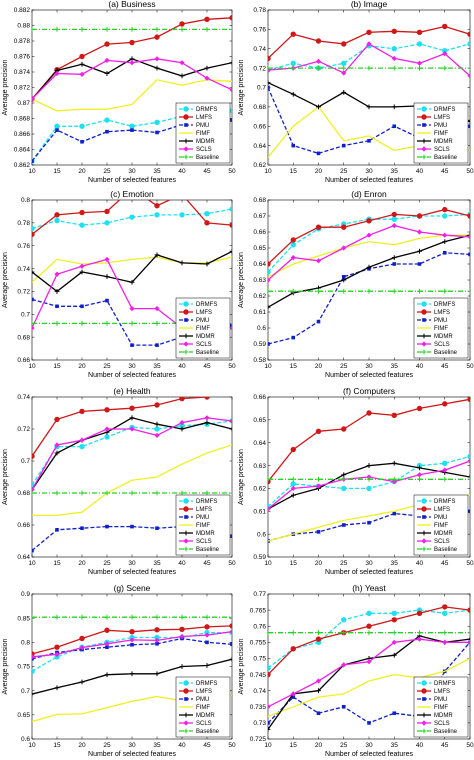  Describe the element at coordinates (132, 366) in the screenshot. I see `x-tick-label: 30` at that location.